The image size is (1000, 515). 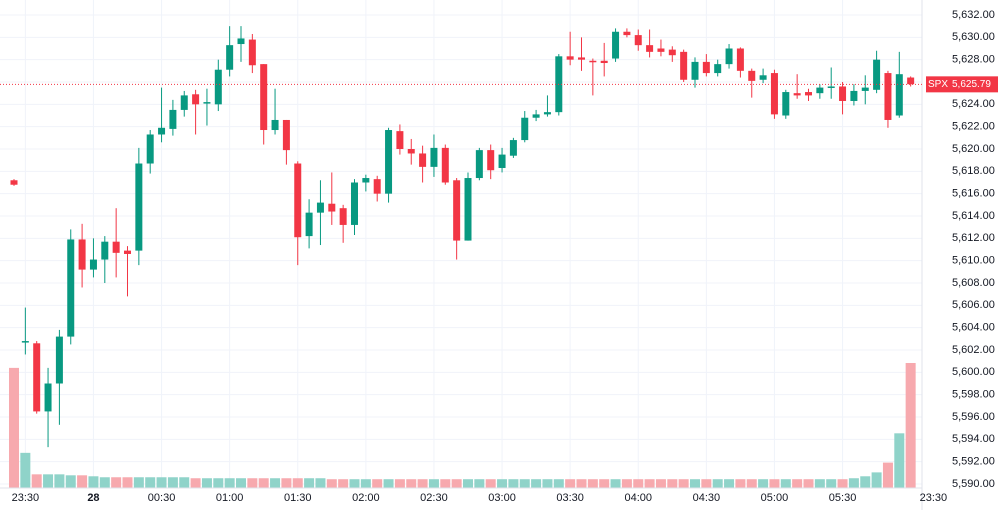 I want to click on x-tick-label: 04:00, so click(x=638, y=498).